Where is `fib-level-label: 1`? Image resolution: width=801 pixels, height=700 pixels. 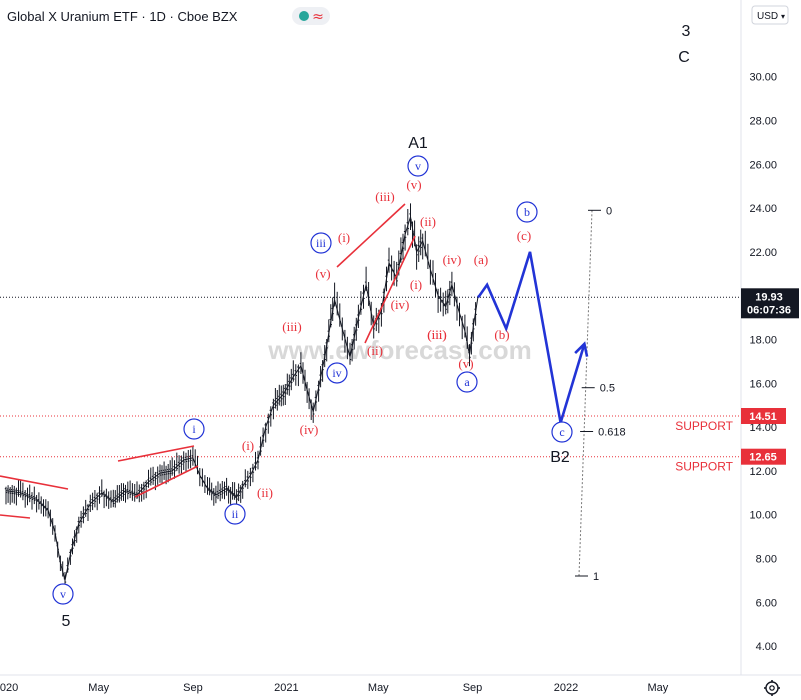 fib-level-label: 1 is located at coordinates (596, 577).